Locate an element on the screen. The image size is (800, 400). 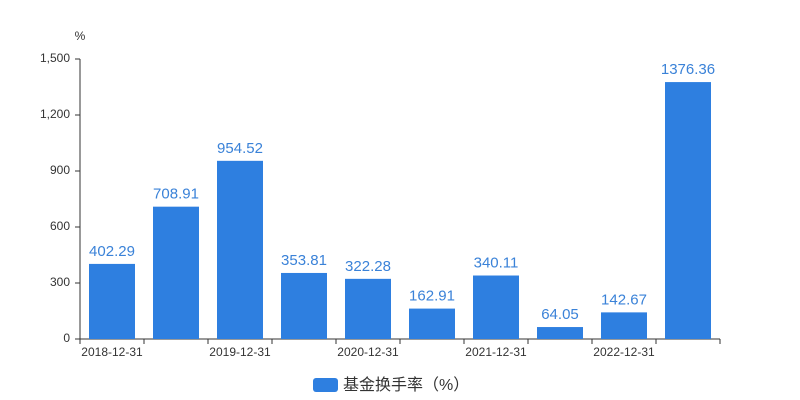
x-tick-label: 2020-12-31 is located at coordinates (368, 352).